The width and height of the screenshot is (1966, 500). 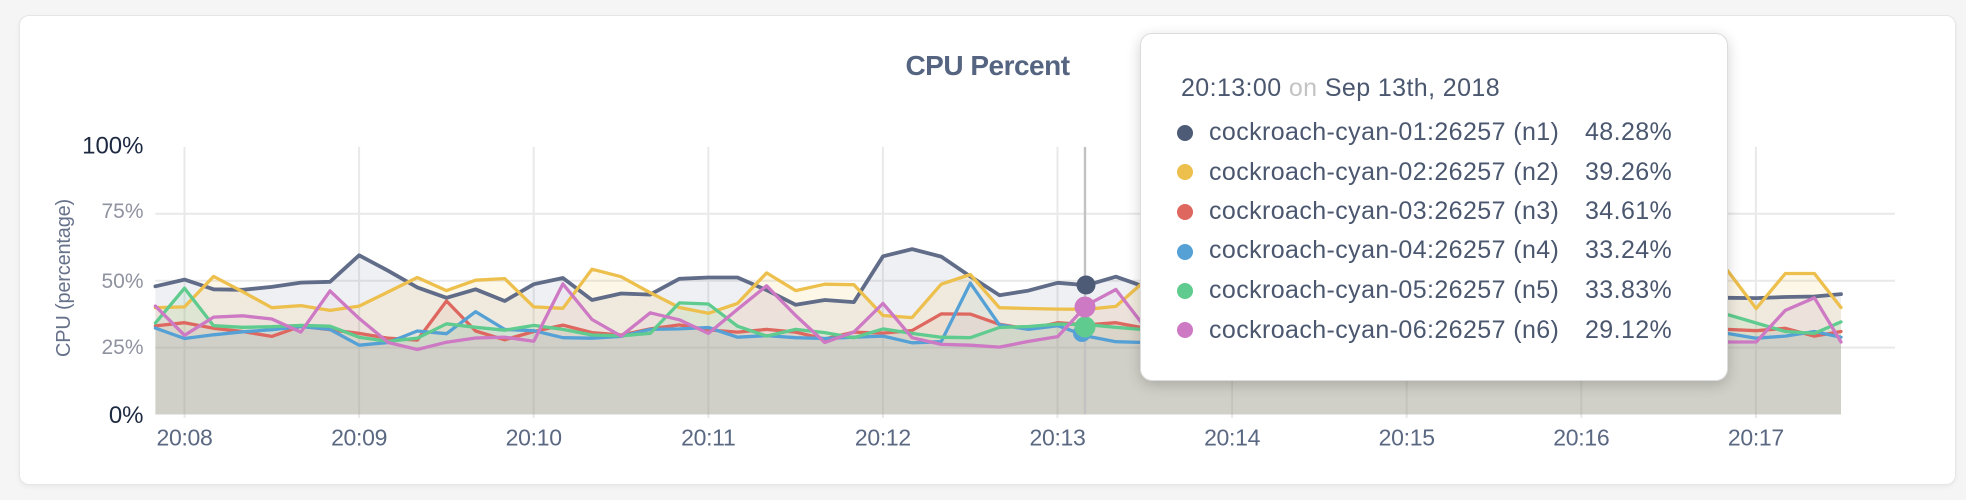 What do you see at coordinates (883, 438) in the screenshot?
I see `svg-text: 20:12` at bounding box center [883, 438].